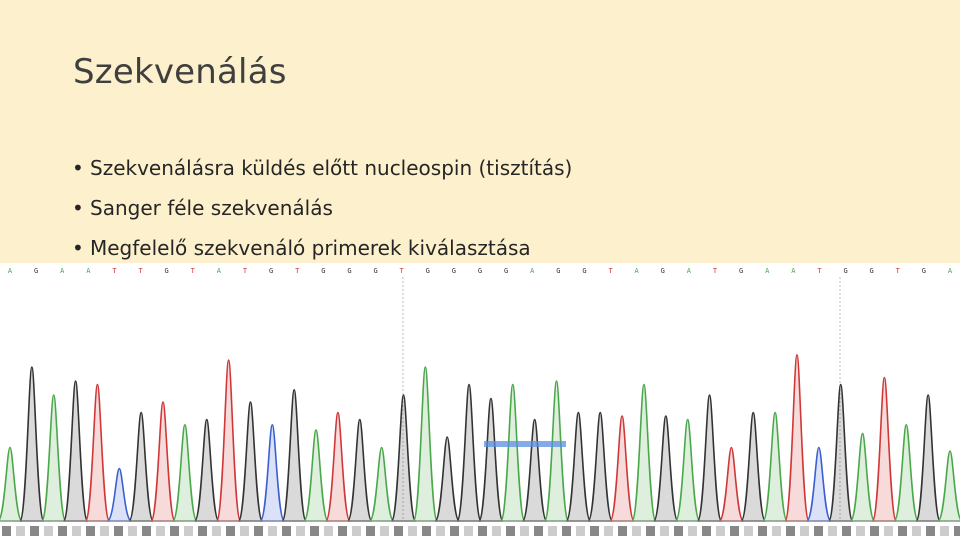 The width and height of the screenshot is (960, 540). Describe the element at coordinates (180, 72) in the screenshot. I see `slide-title: Szekvenálás` at that location.